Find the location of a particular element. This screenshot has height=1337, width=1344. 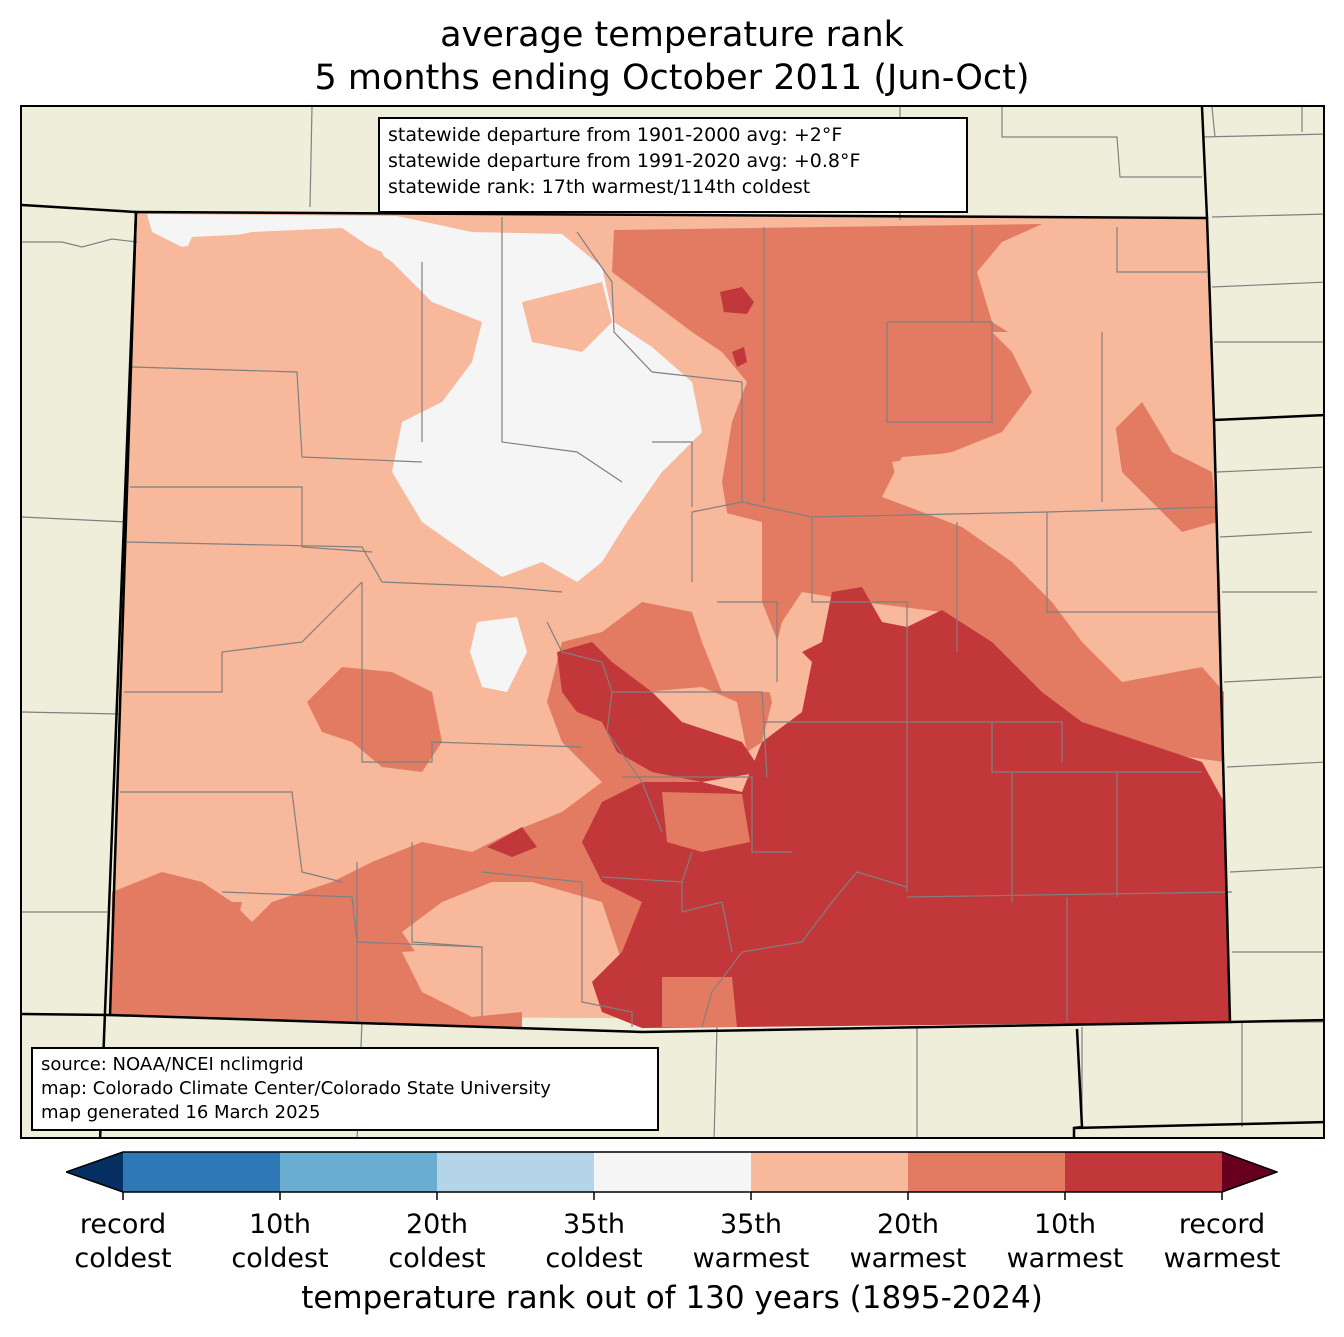

map-subtitle: 5 months ending October 2011 (Jun-Oct) is located at coordinates (672, 78).